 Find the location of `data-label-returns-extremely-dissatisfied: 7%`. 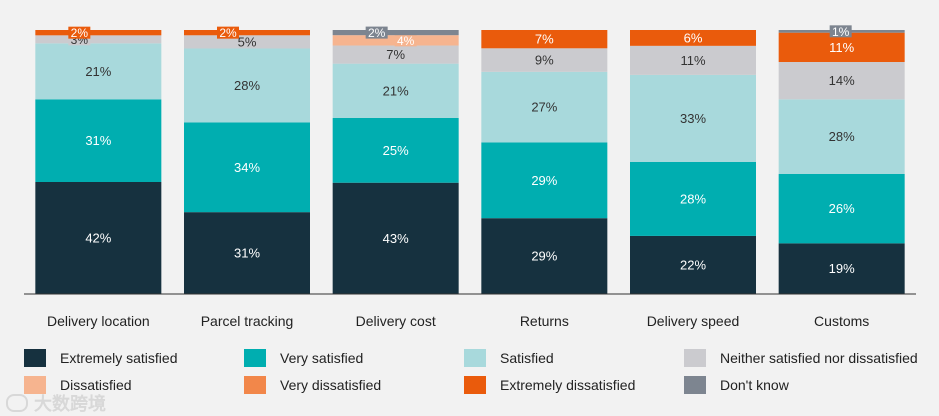

data-label-returns-extremely-dissatisfied: 7% is located at coordinates (544, 39).